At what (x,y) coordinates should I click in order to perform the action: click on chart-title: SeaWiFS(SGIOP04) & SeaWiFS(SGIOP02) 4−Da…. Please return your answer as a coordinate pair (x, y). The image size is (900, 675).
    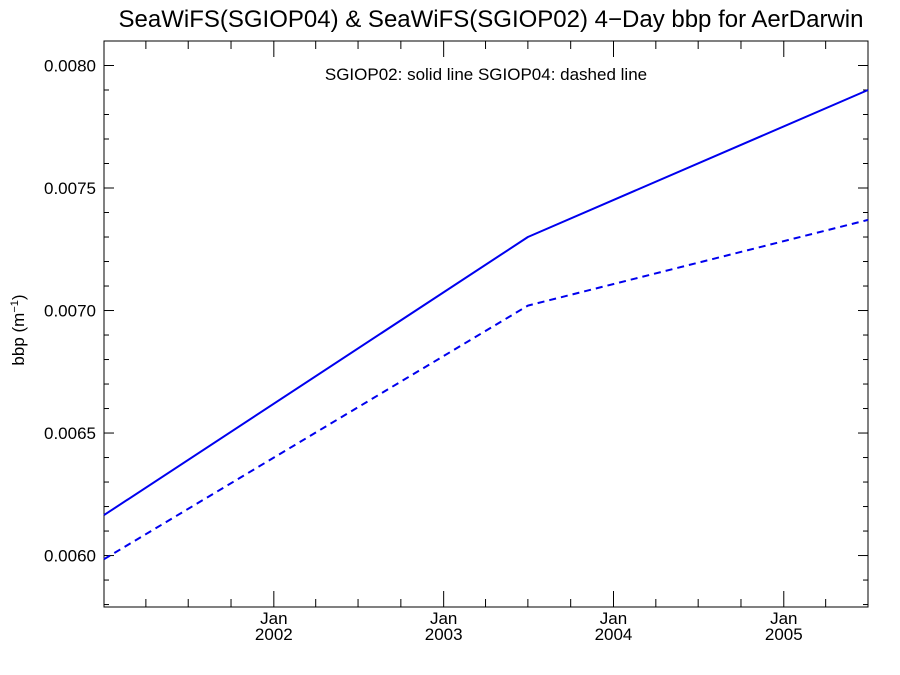
    Looking at the image, I should click on (491, 19).